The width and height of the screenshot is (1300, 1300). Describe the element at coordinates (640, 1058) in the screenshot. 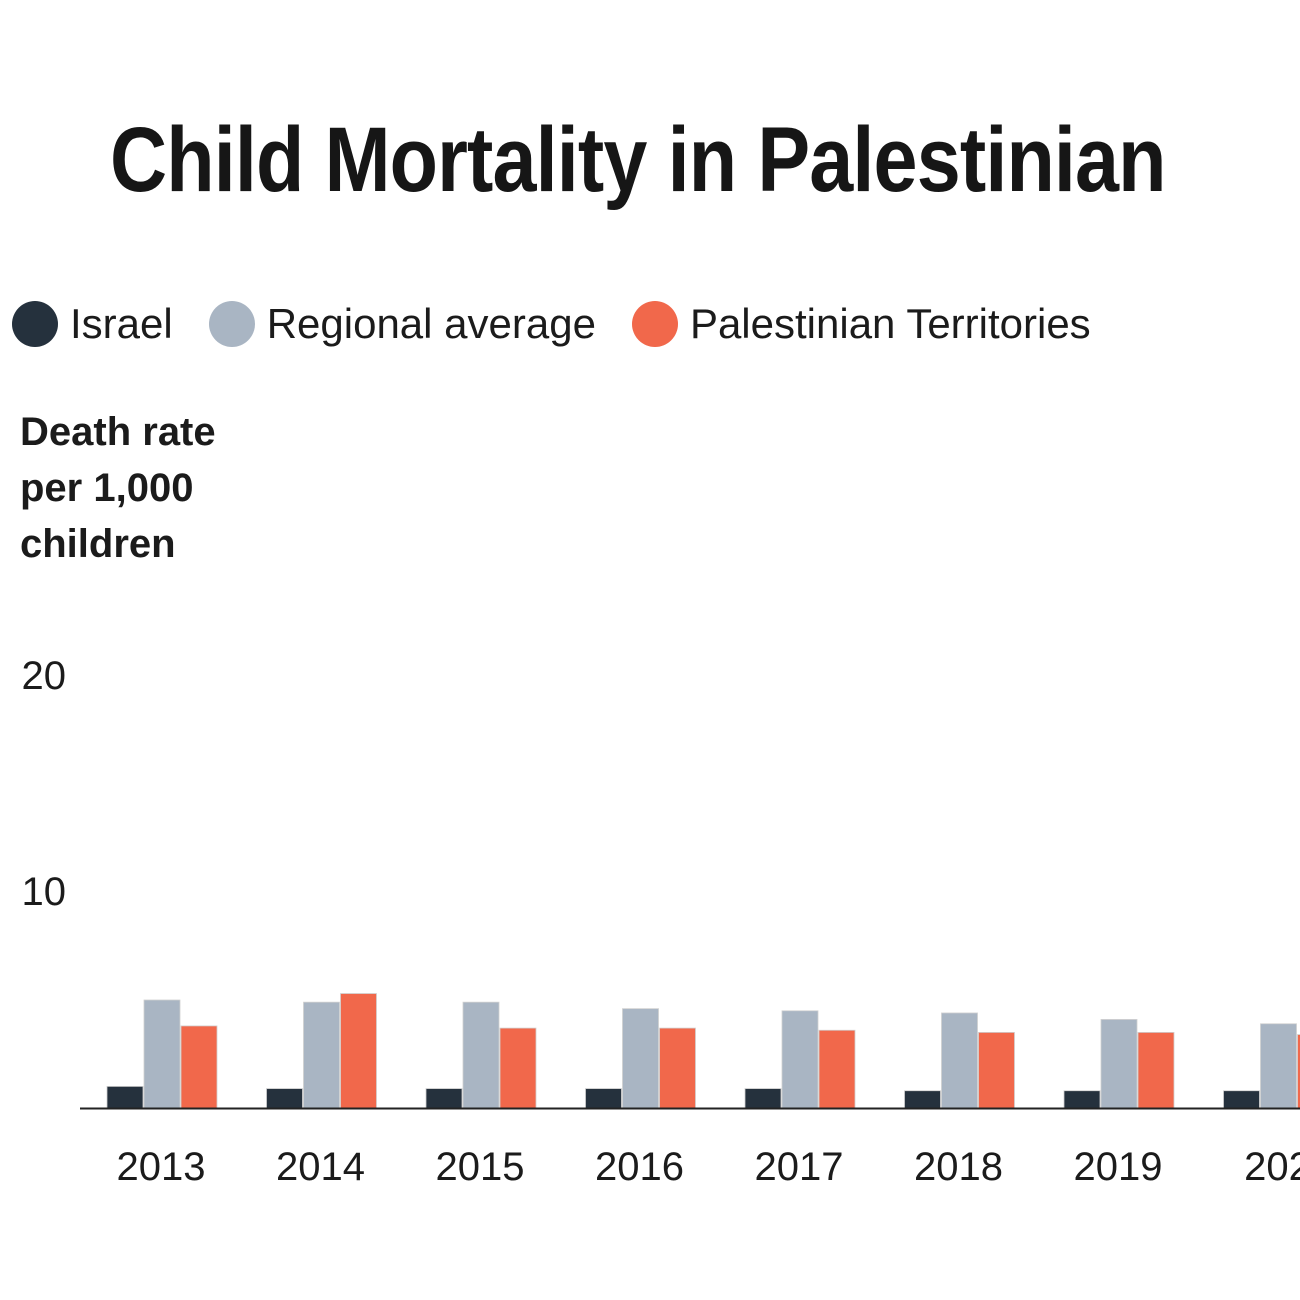

I see `bar-regional-average-2016` at that location.